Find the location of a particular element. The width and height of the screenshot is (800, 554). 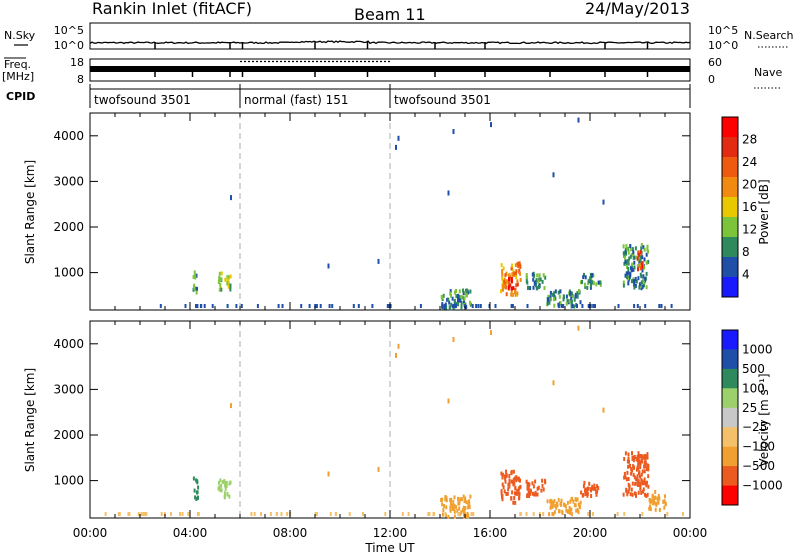

power-cbar-tick-label: 24 is located at coordinates (749, 162).